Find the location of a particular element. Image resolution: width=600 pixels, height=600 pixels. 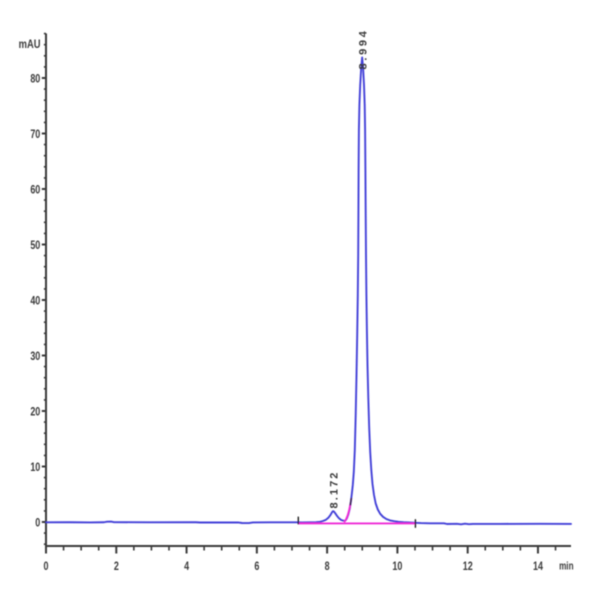

svg-text: 4 is located at coordinates (186, 567).